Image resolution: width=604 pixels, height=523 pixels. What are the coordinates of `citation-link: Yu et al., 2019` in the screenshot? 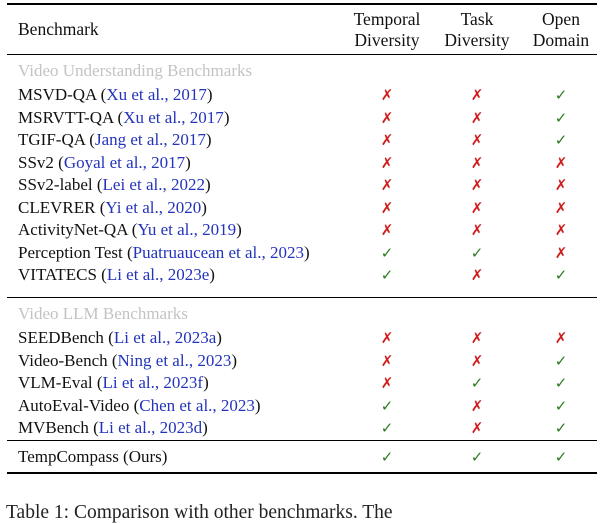 It's located at (187, 230).